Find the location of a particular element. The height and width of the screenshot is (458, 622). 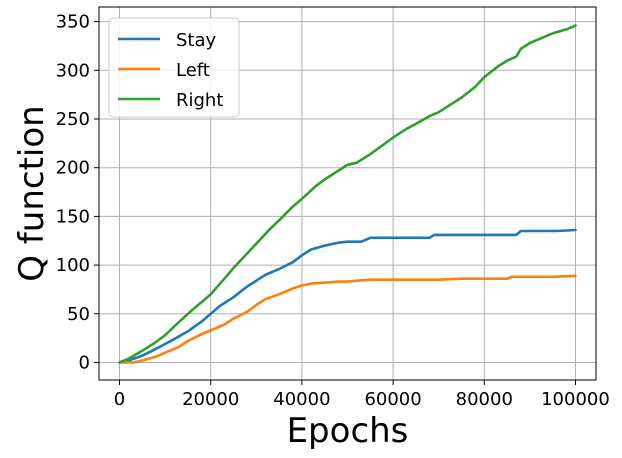

x-tick-label: 20000 is located at coordinates (210, 399).